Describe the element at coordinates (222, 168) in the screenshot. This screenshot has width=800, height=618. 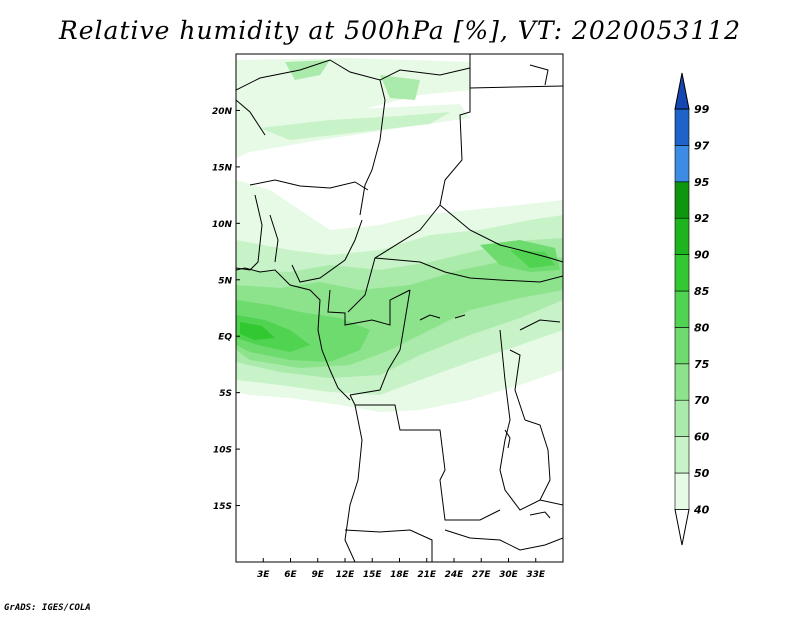
I see `lat-tick-label: 15N` at that location.